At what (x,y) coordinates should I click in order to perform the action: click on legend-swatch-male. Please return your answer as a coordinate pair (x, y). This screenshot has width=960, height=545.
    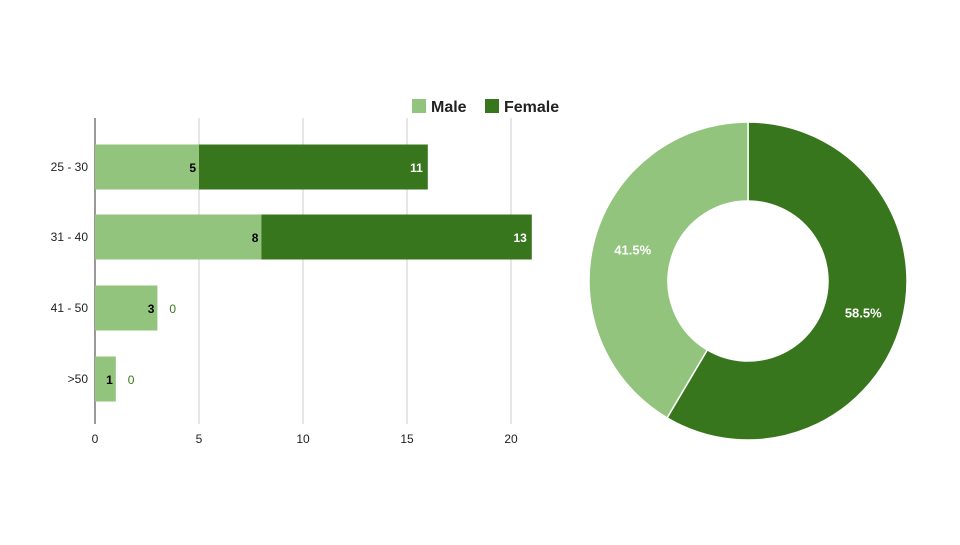
    Looking at the image, I should click on (419, 106).